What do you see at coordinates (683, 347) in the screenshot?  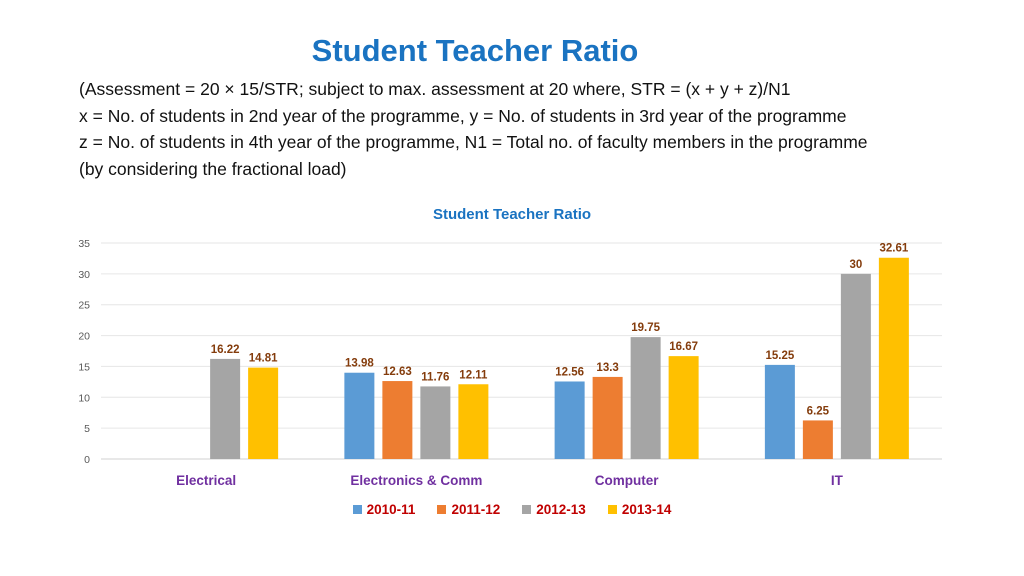 I see `data-label: 16.67` at bounding box center [683, 347].